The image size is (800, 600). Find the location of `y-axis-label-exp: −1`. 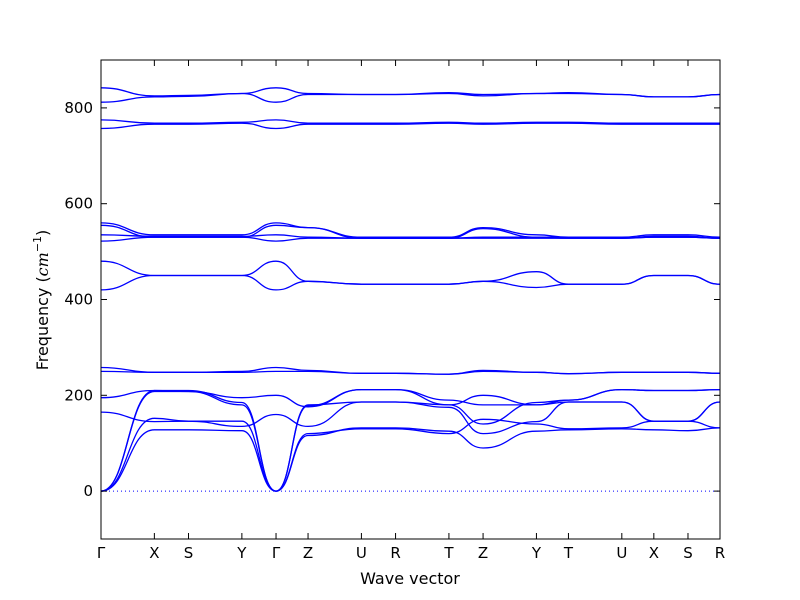

y-axis-label-exp: −1 is located at coordinates (37, 244).